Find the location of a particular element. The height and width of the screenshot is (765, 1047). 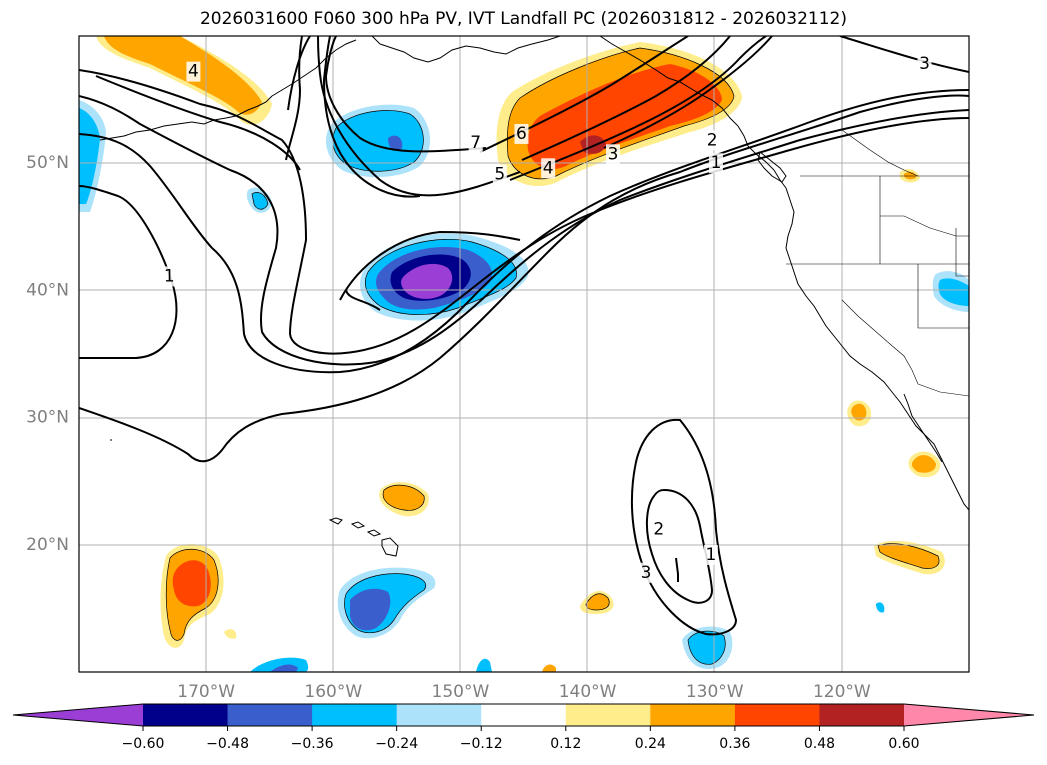

longitude-tick-labels: 170°W 160°W 150°W 140°W 130°W 120°W is located at coordinates (524, 692).